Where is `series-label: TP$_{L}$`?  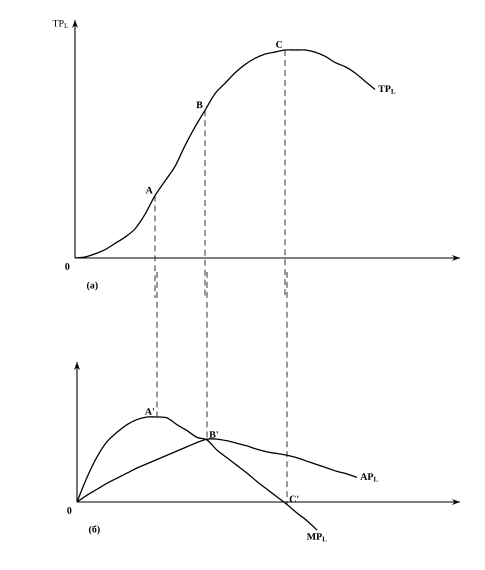 series-label: TP$_{L}$ is located at coordinates (387, 89).